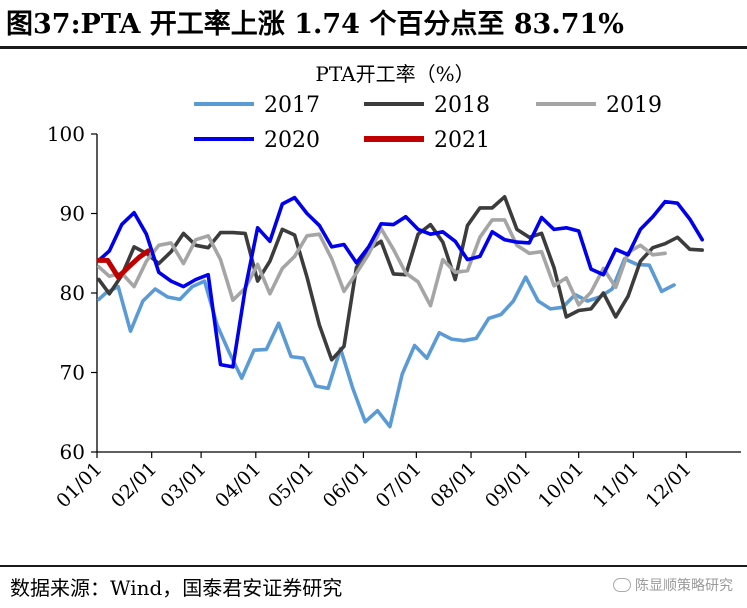 The width and height of the screenshot is (747, 608). What do you see at coordinates (669, 485) in the screenshot?
I see `x-tick-label: 12/01` at bounding box center [669, 485].